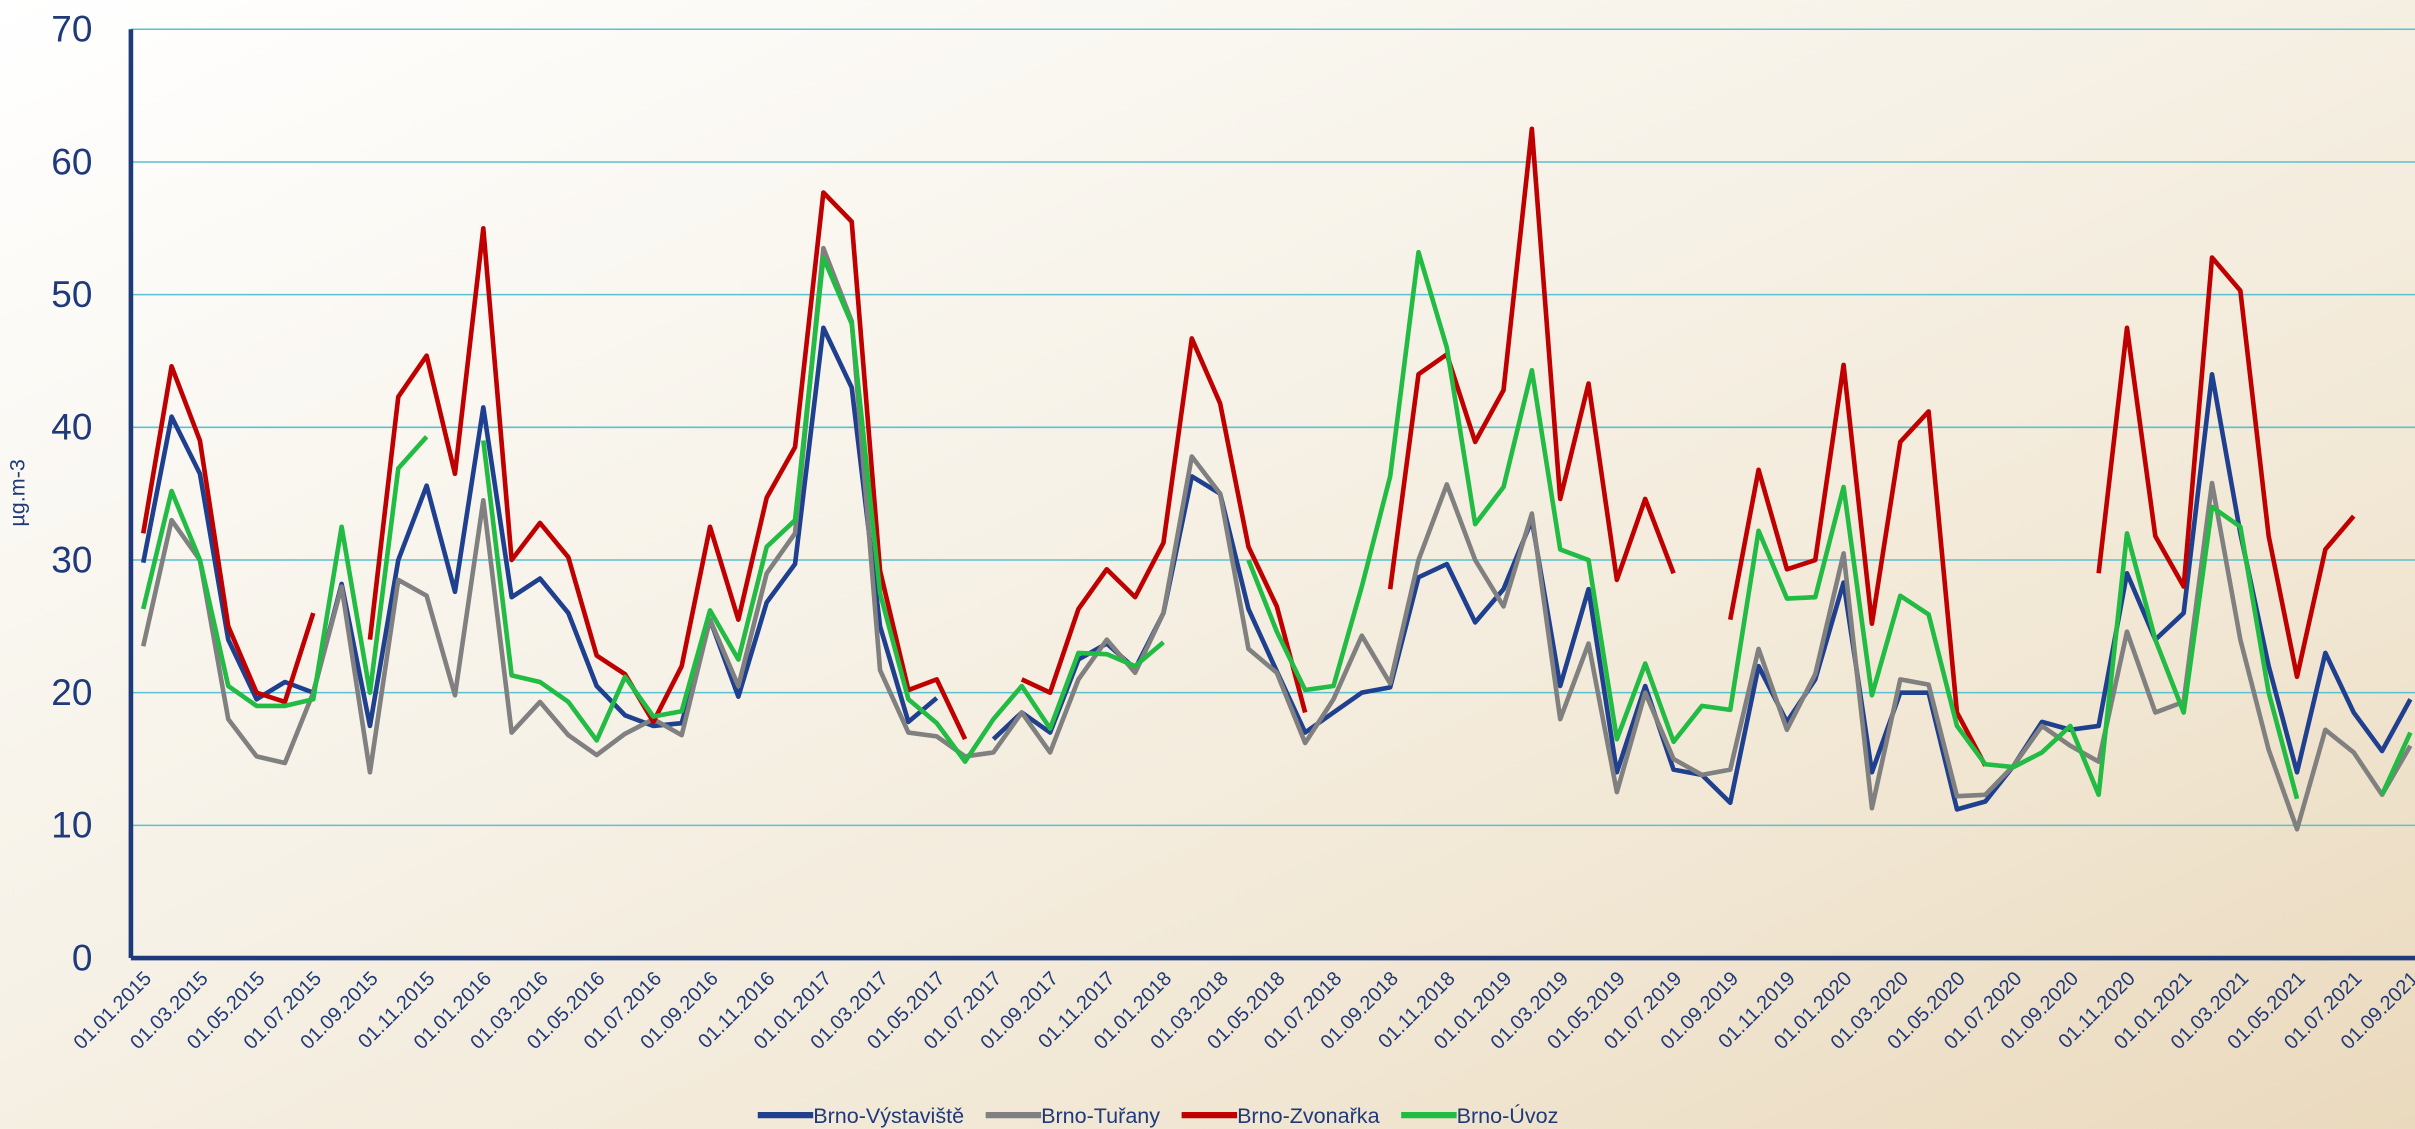 The height and width of the screenshot is (1129, 2415). Describe the element at coordinates (71, 29) in the screenshot. I see `y-tick-label: 70` at that location.